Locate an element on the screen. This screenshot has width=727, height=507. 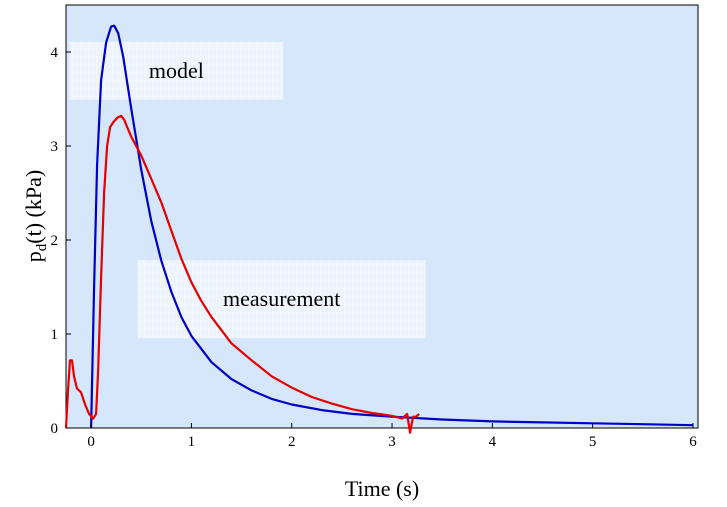
x-tick-label: 3 is located at coordinates (392, 442).